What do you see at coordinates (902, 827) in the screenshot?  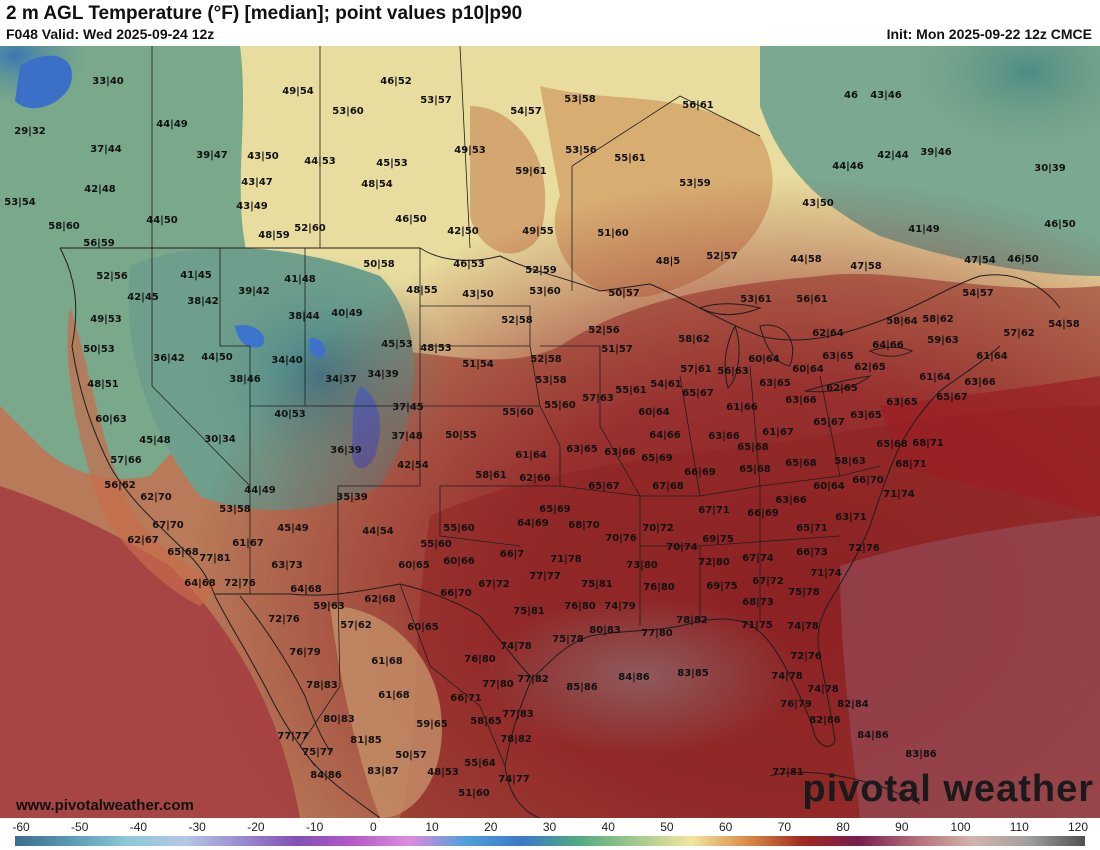 I see `colorbar-tick-label: 90` at bounding box center [902, 827].